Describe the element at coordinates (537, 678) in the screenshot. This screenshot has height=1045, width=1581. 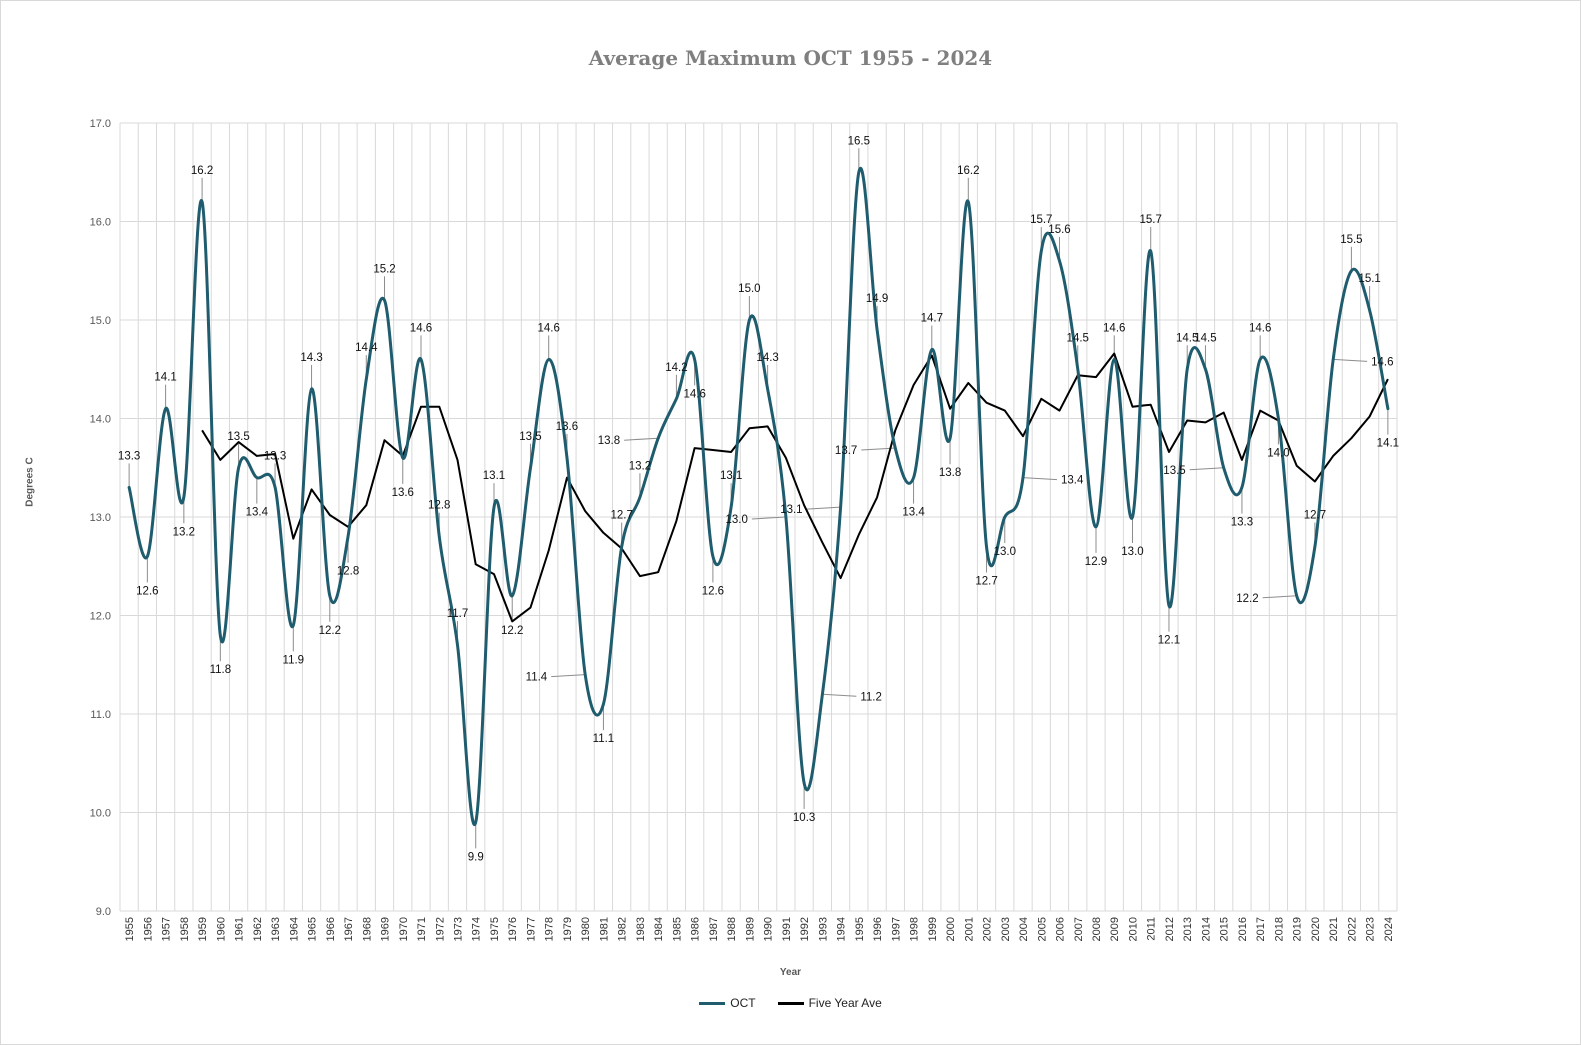
I see `data-label: 11.4` at that location.